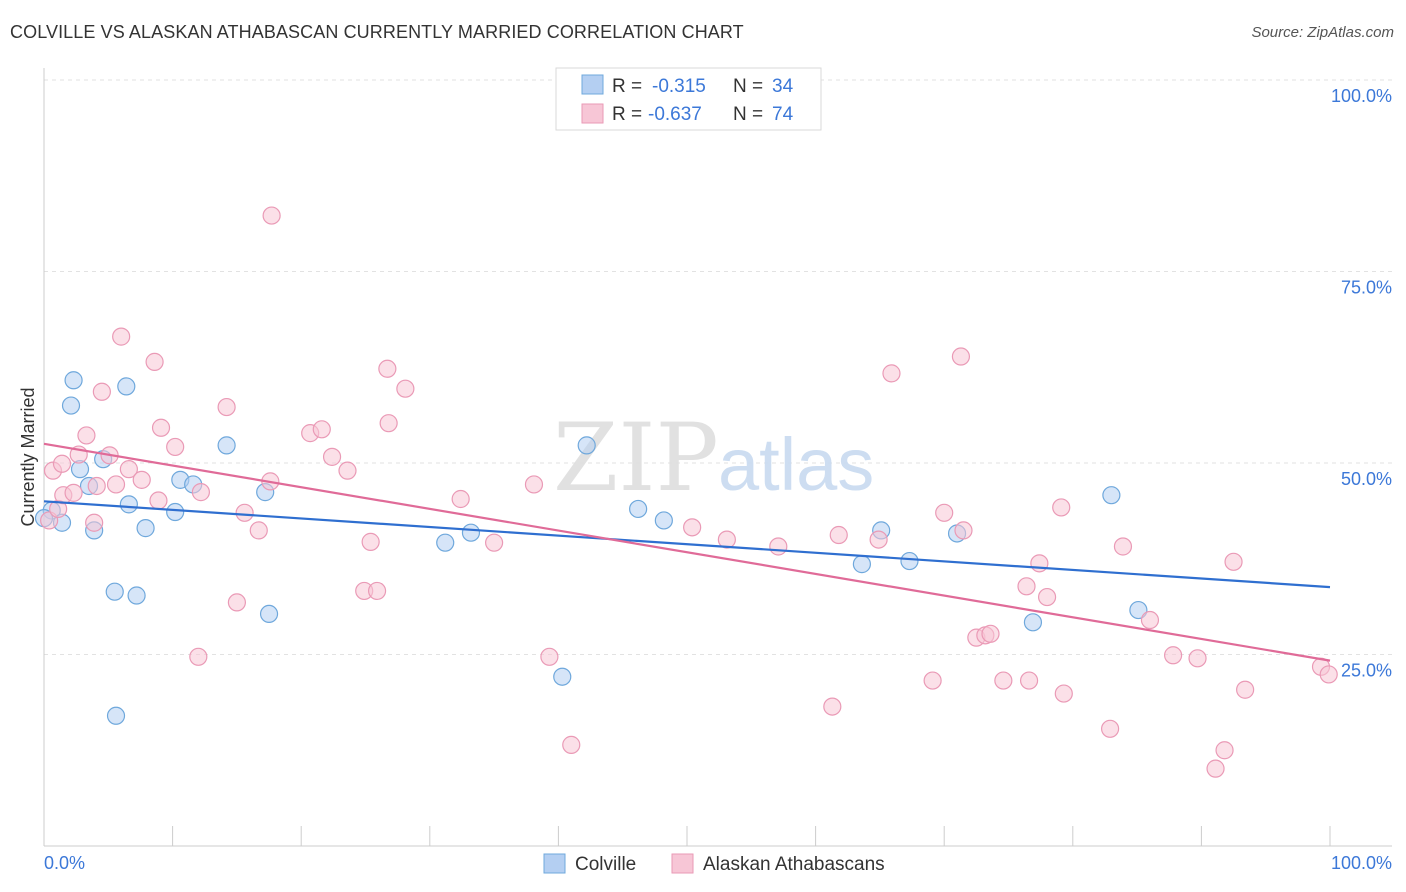 This screenshot has width=1406, height=892. What do you see at coordinates (1366, 288) in the screenshot?
I see `y-tick-label: 75.0%` at bounding box center [1366, 288].